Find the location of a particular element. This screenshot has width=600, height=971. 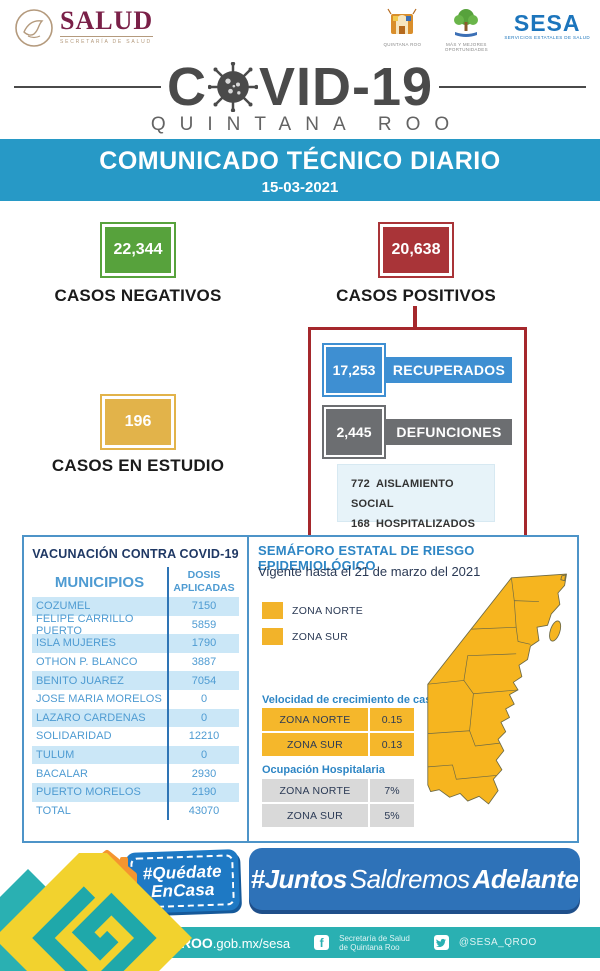

negative-cases-label: CASOS NEGATIVOS is located at coordinates (138, 295).